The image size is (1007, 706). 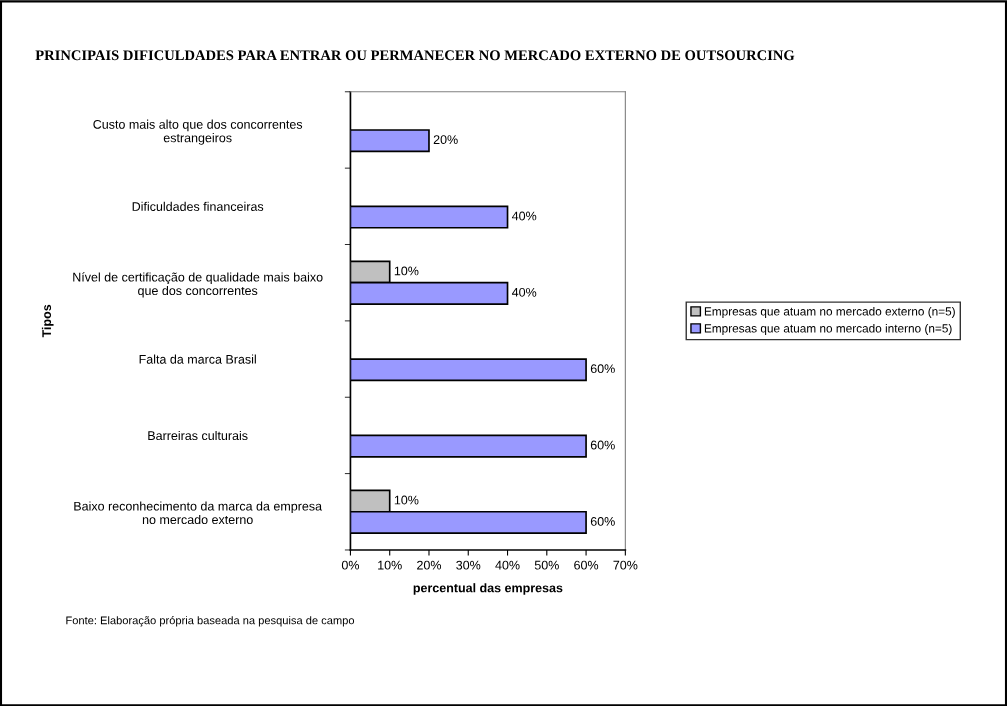 I want to click on y-tick-label: Custo mais alto que dos concorrentes estrangeiros, so click(x=198, y=132).